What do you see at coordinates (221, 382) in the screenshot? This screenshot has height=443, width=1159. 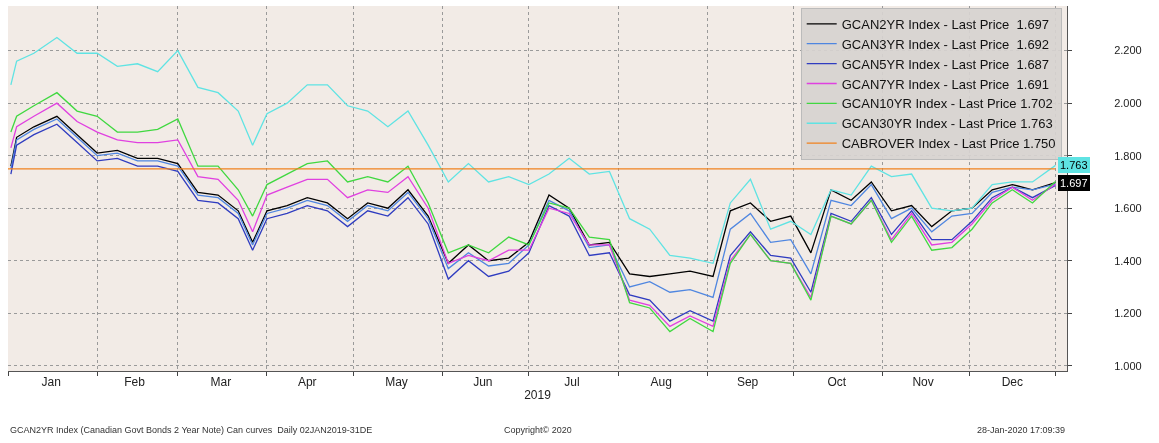 I see `x-tick-label: Mar` at bounding box center [221, 382].